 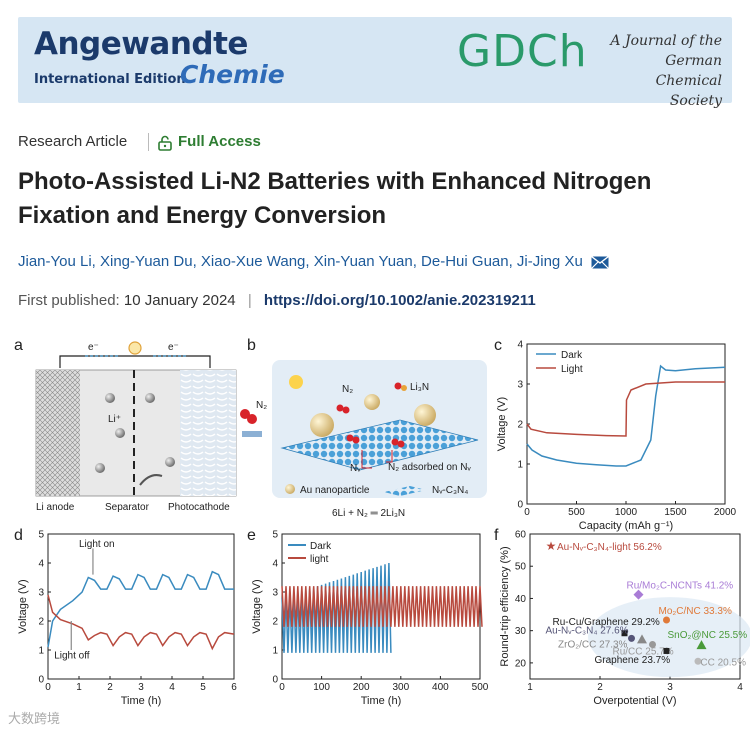 What do you see at coordinates (290, 489) in the screenshot?
I see `legend-au-swatch` at bounding box center [290, 489].